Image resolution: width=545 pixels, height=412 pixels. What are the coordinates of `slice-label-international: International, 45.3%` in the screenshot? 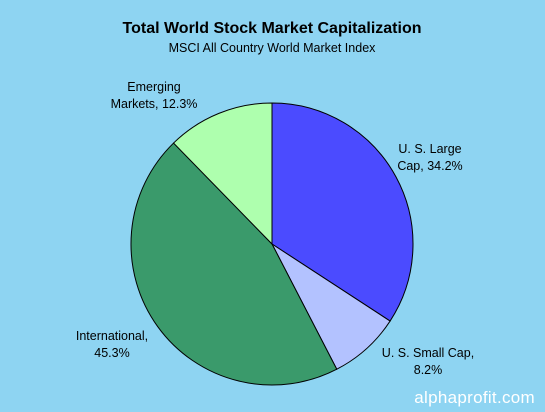 It's located at (112, 344).